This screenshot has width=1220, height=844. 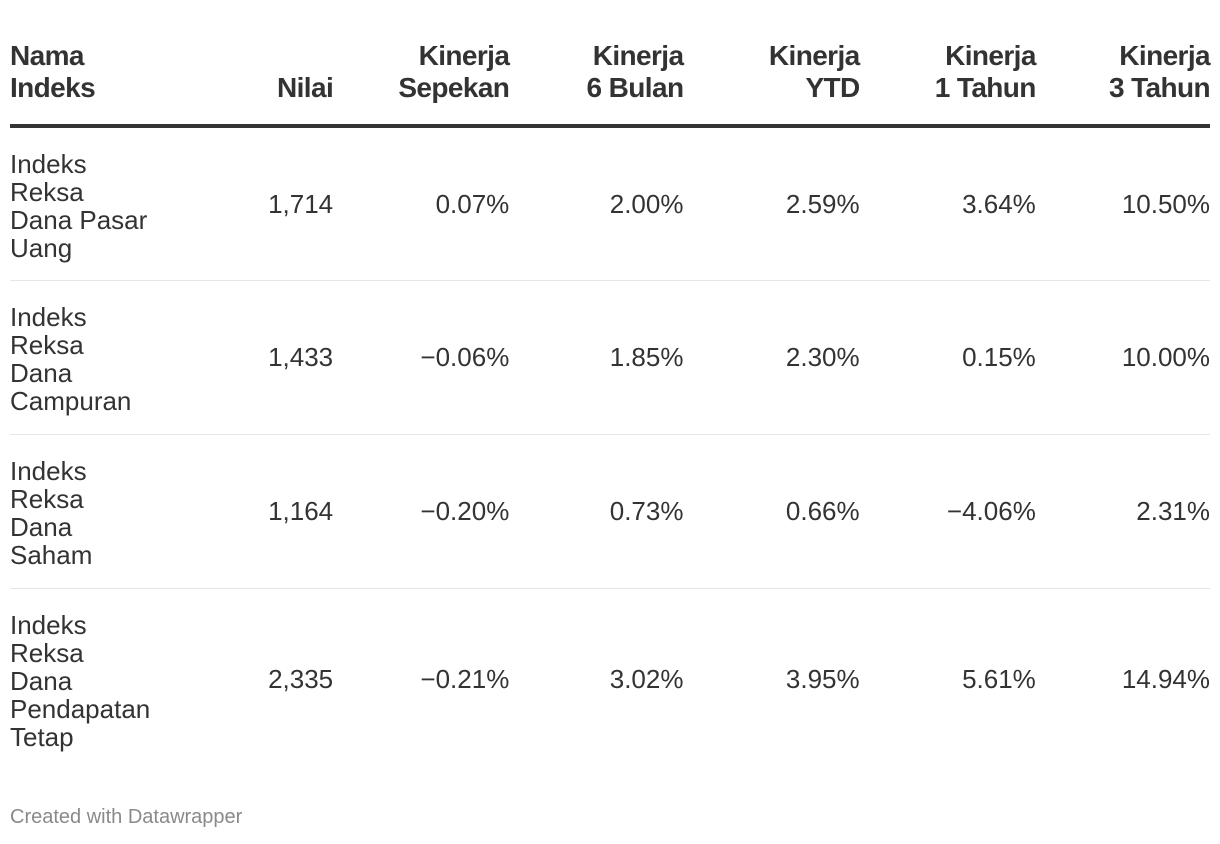 I want to click on index-name-line: Uang, so click(x=41, y=247).